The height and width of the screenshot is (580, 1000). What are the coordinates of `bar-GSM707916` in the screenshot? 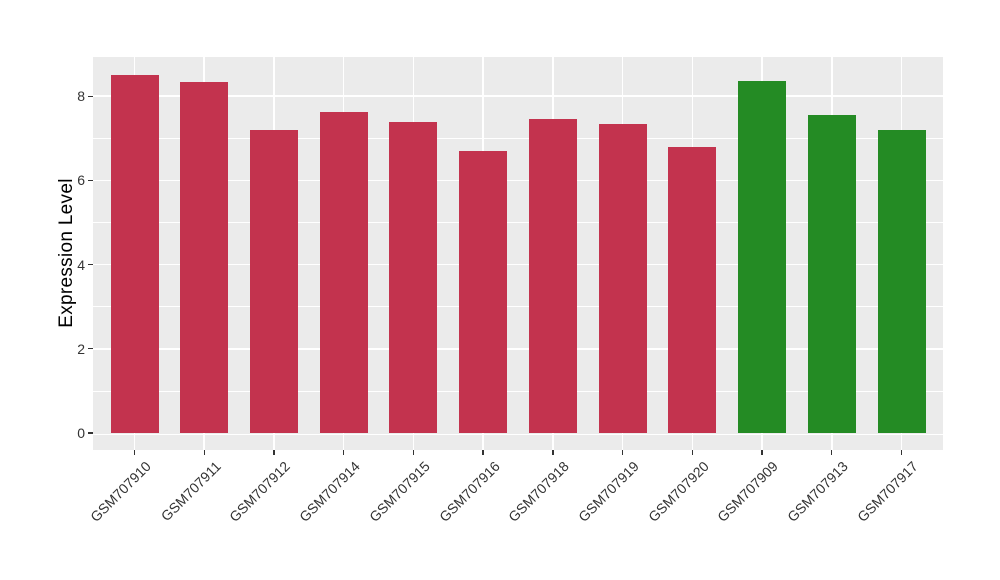 It's located at (483, 291).